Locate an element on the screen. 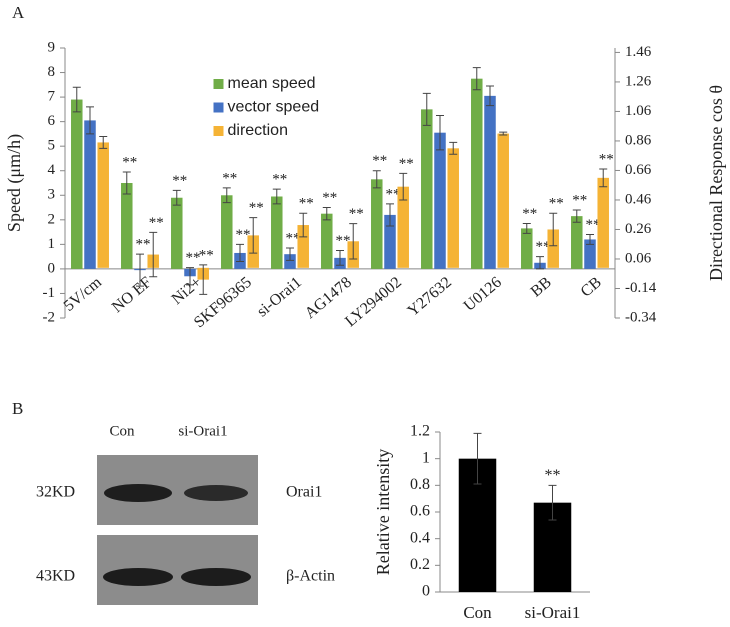 This screenshot has width=730, height=627. panel-label: A is located at coordinates (18, 12).